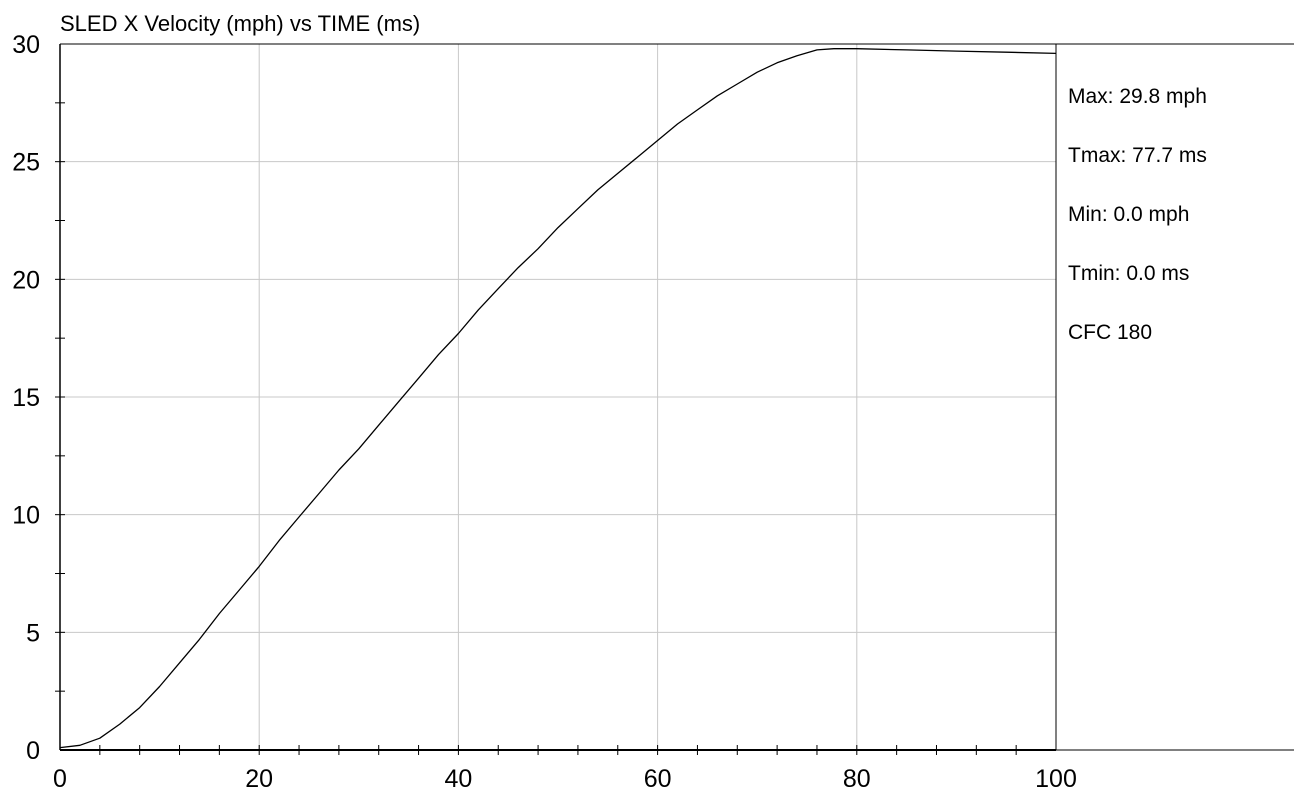 This screenshot has width=1294, height=799. What do you see at coordinates (60, 779) in the screenshot?
I see `x-tick-label: 0` at bounding box center [60, 779].